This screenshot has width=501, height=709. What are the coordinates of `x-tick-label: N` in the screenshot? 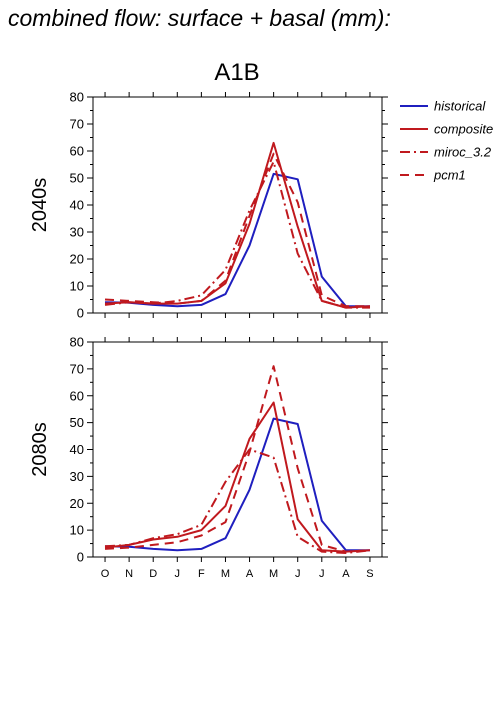 It's located at (129, 574).